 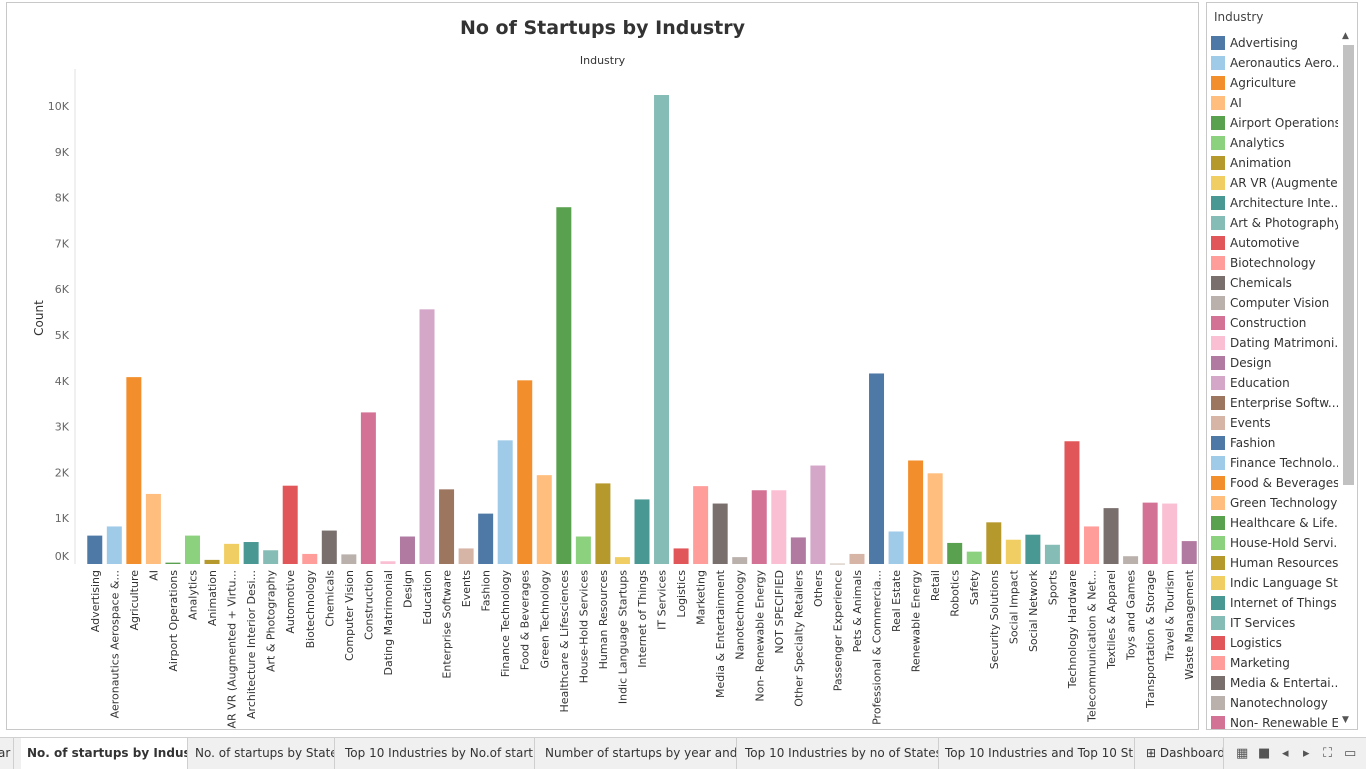 What do you see at coordinates (1242, 753) in the screenshot?
I see `sheet-sorter-icon: ▦` at bounding box center [1242, 753].